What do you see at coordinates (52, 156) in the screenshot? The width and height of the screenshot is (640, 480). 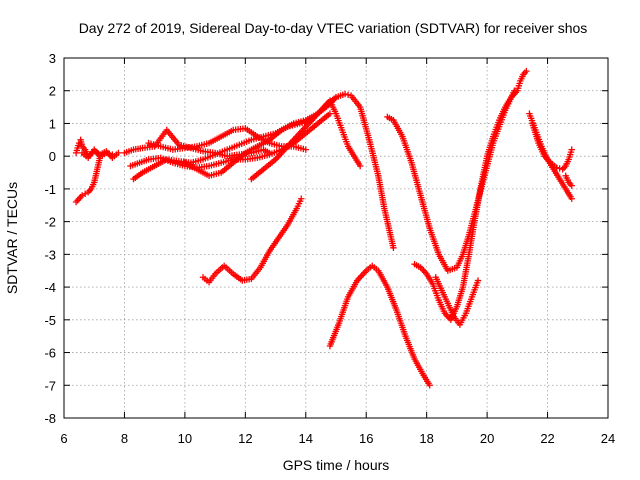 I see `y-tick-label: 0` at bounding box center [52, 156].